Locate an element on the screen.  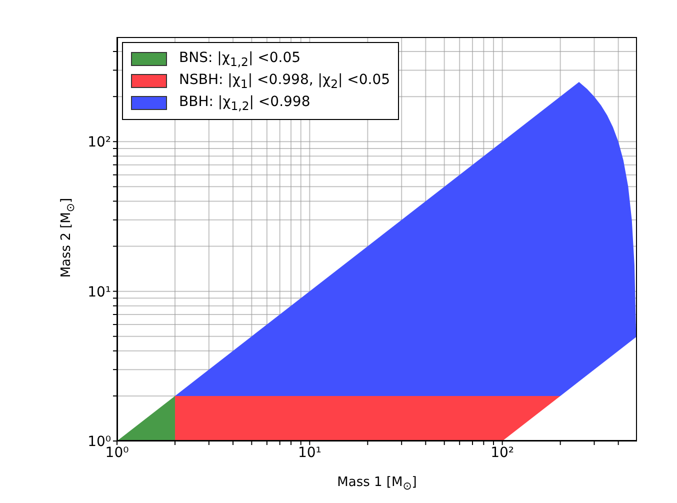
y-tick-label: 10² is located at coordinates (99, 142).